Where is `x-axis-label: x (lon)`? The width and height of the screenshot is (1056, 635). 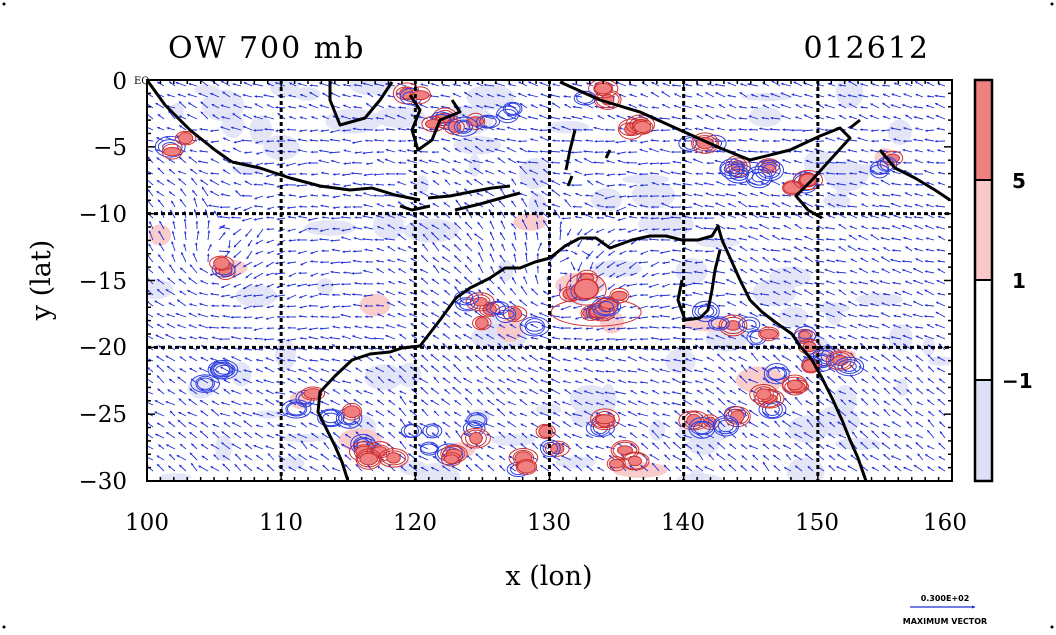
x-axis-label: x (lon) is located at coordinates (548, 576).